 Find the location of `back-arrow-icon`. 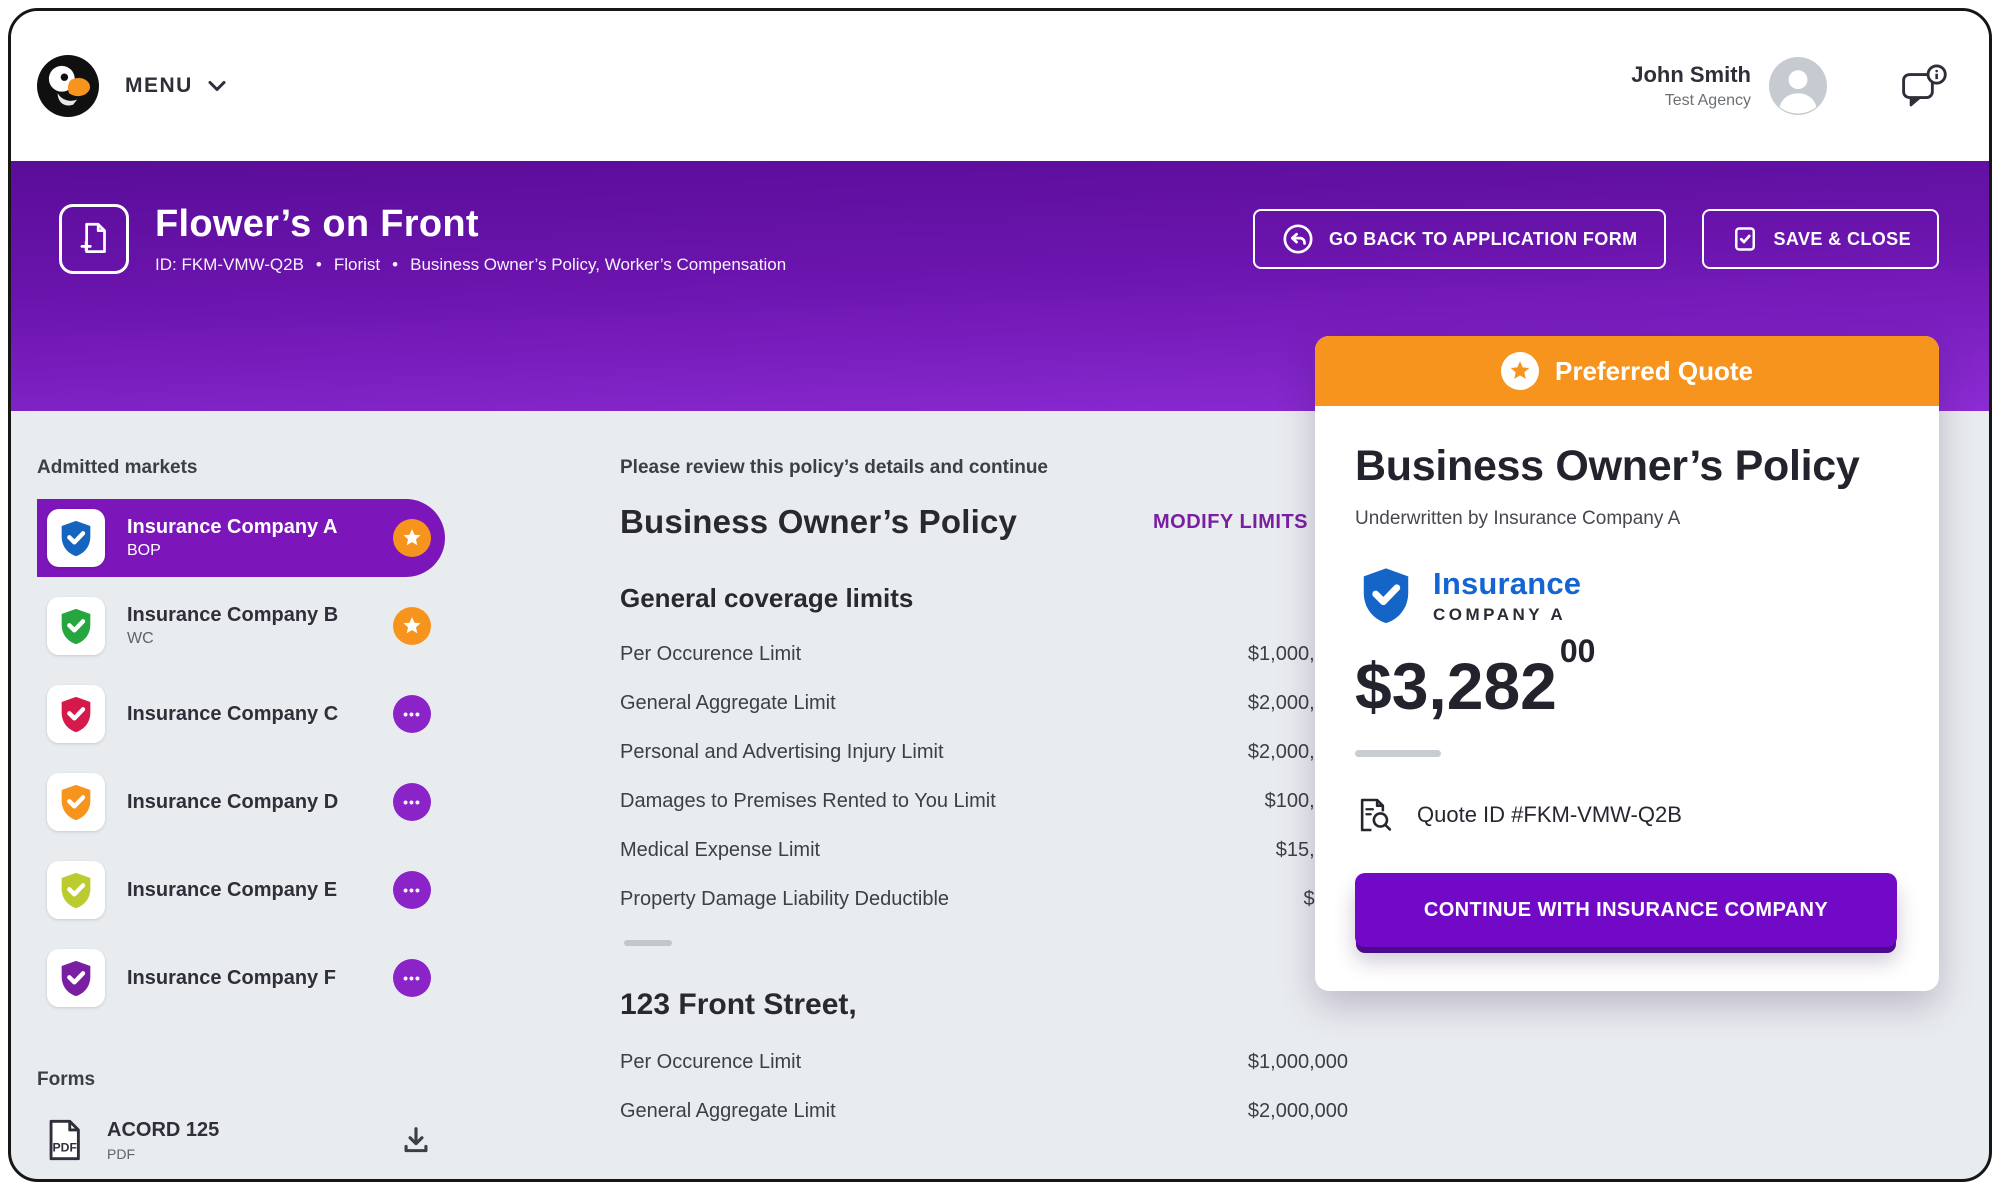

back-arrow-icon is located at coordinates (1298, 239).